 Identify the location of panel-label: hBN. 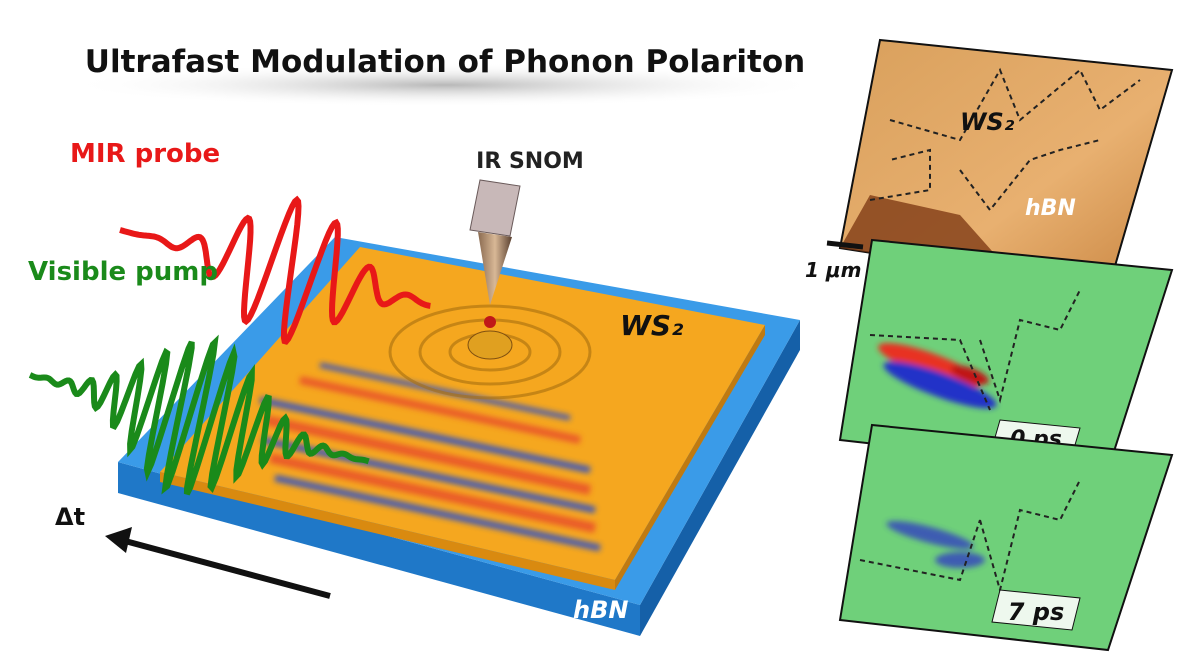
(1050, 208).